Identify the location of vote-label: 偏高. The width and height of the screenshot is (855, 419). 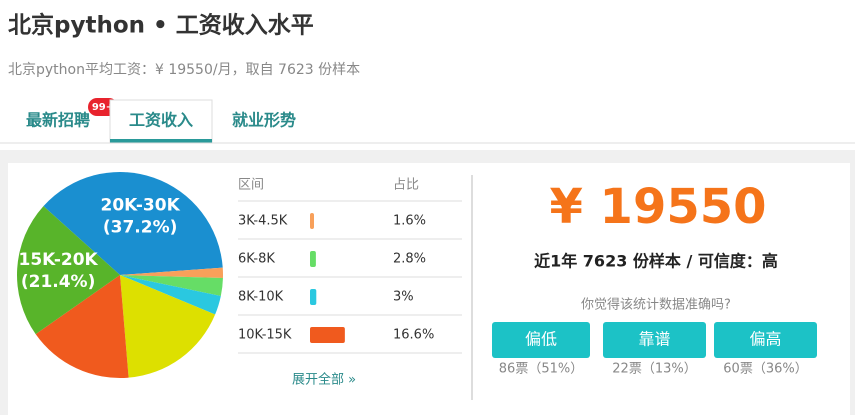
(765, 339).